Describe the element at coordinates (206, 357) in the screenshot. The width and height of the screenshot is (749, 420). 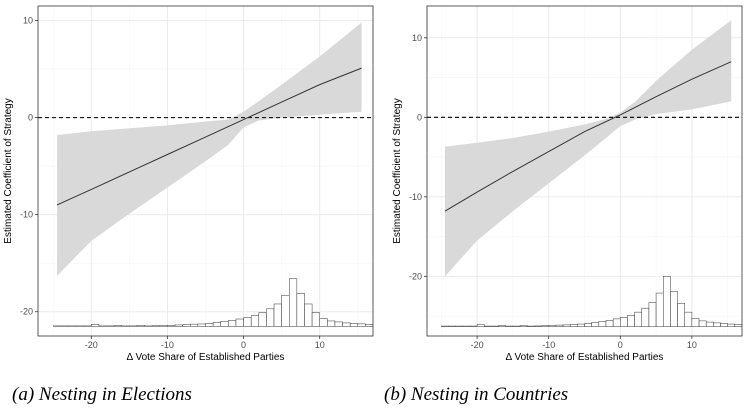
I see `panel-a-x-axis-title: Δ Vote Share of Established Parties` at that location.